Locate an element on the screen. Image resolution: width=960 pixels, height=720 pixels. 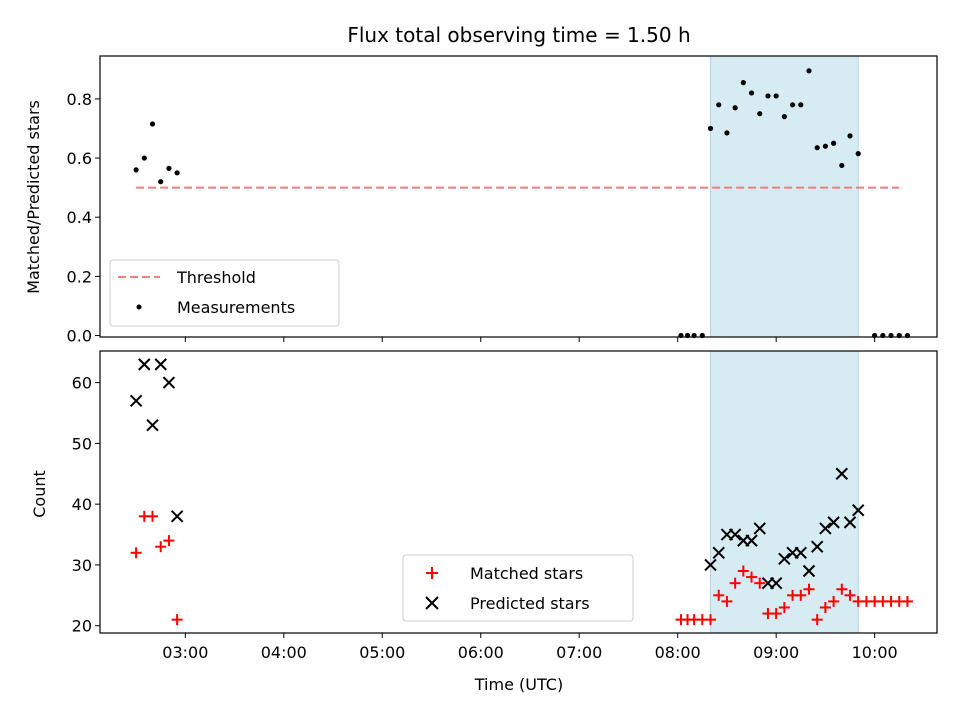
legend-measurements-label: Measurements is located at coordinates (236, 307).